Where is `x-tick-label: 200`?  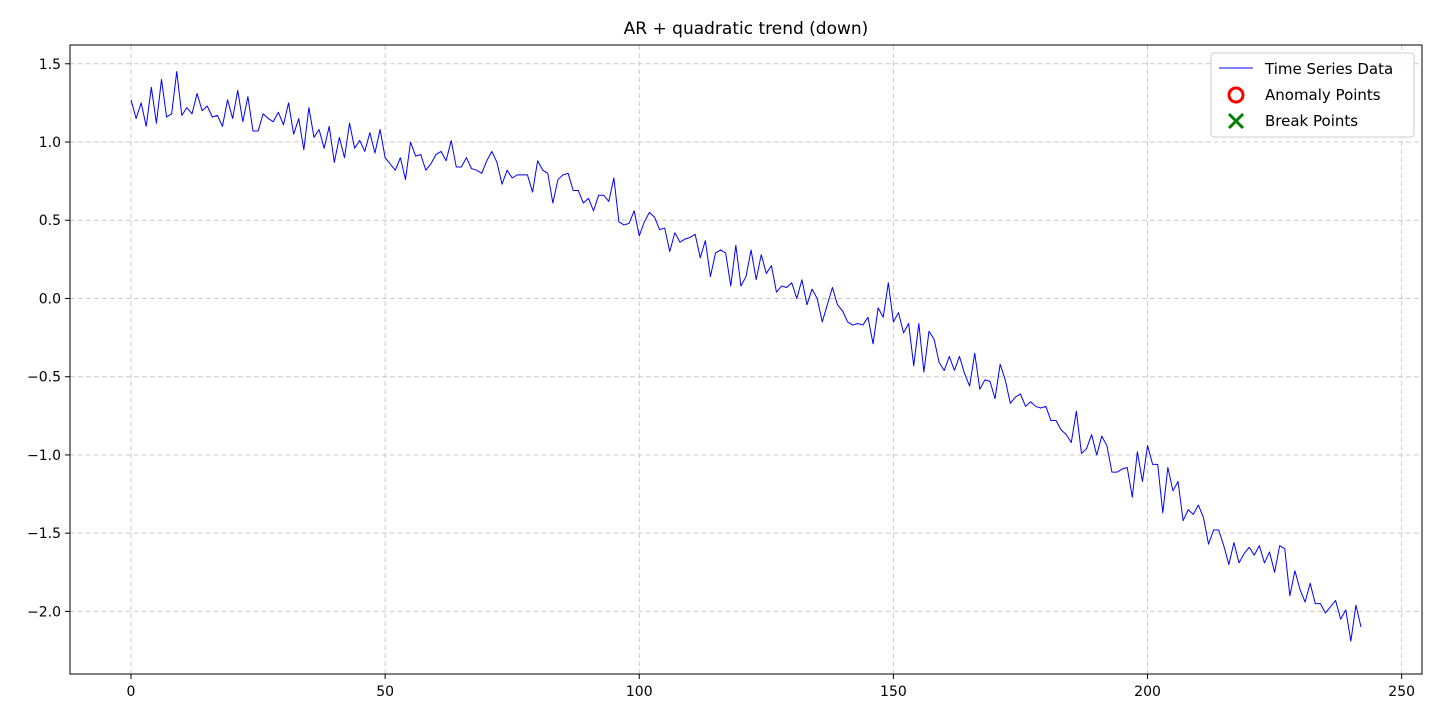
x-tick-label: 200 is located at coordinates (1147, 692).